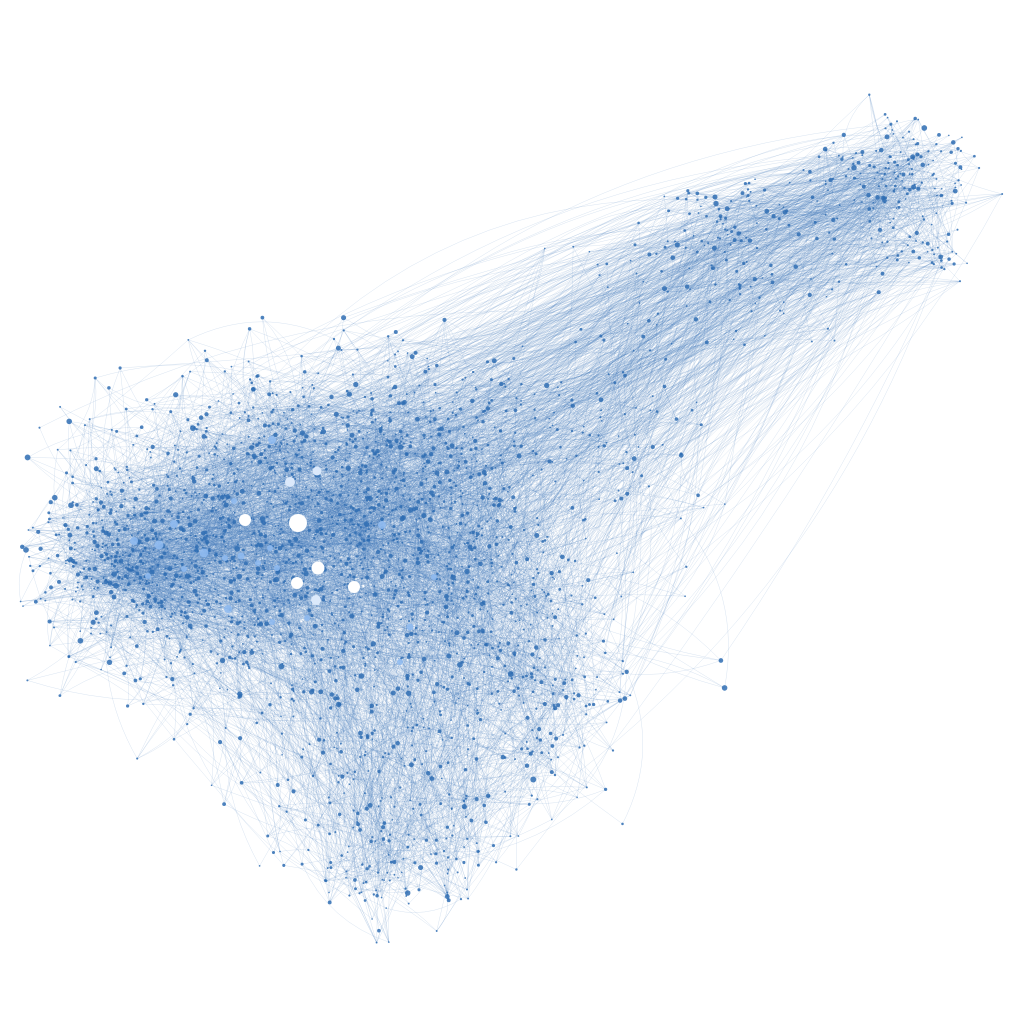  What do you see at coordinates (317, 471) in the screenshot?
I see `hub-node` at bounding box center [317, 471].